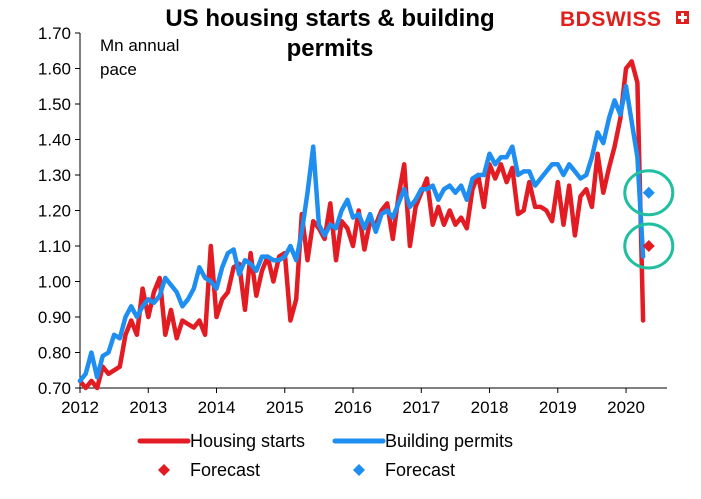  I want to click on y-tick-label: 1.60, so click(54, 69).